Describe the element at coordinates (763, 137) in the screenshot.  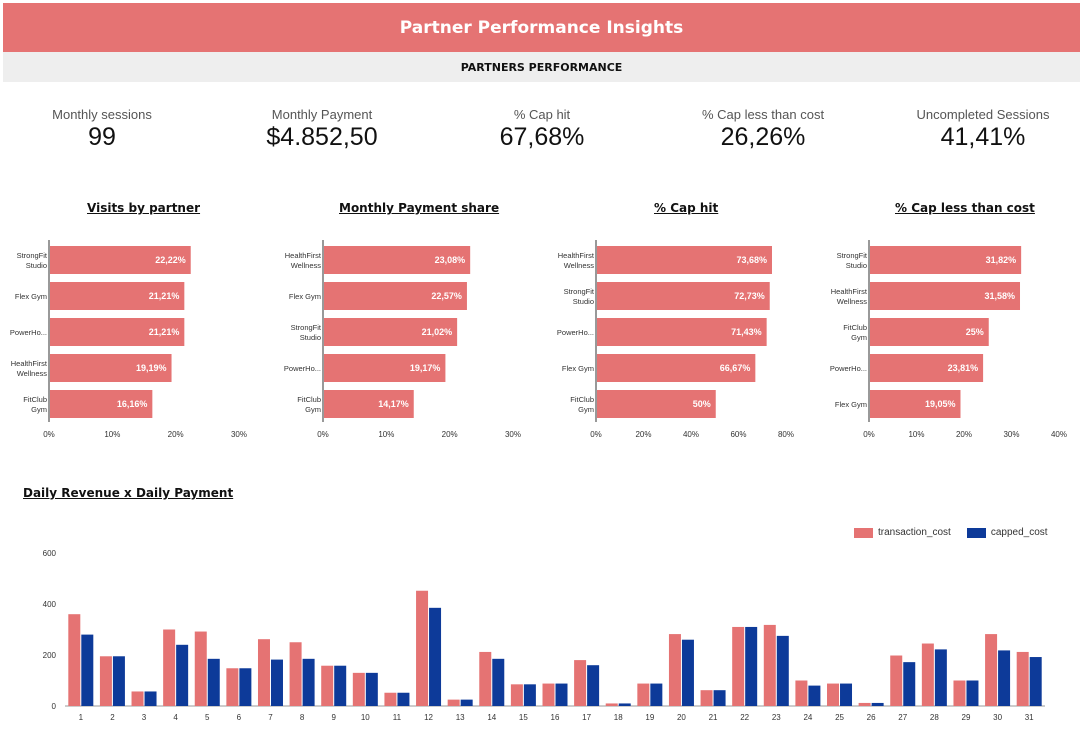
I see `kpi-value: 26,26%` at that location.